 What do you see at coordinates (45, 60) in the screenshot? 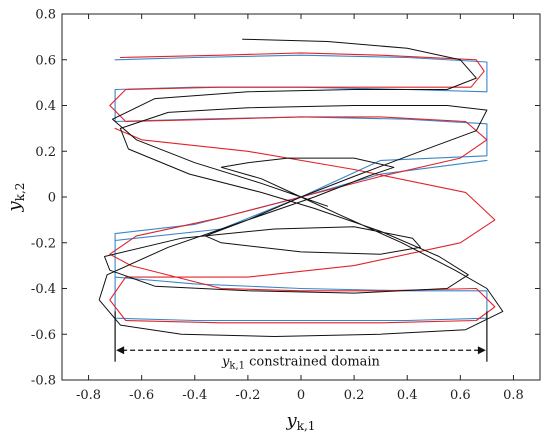
I see `y-tick-label: 0.6` at bounding box center [45, 60].